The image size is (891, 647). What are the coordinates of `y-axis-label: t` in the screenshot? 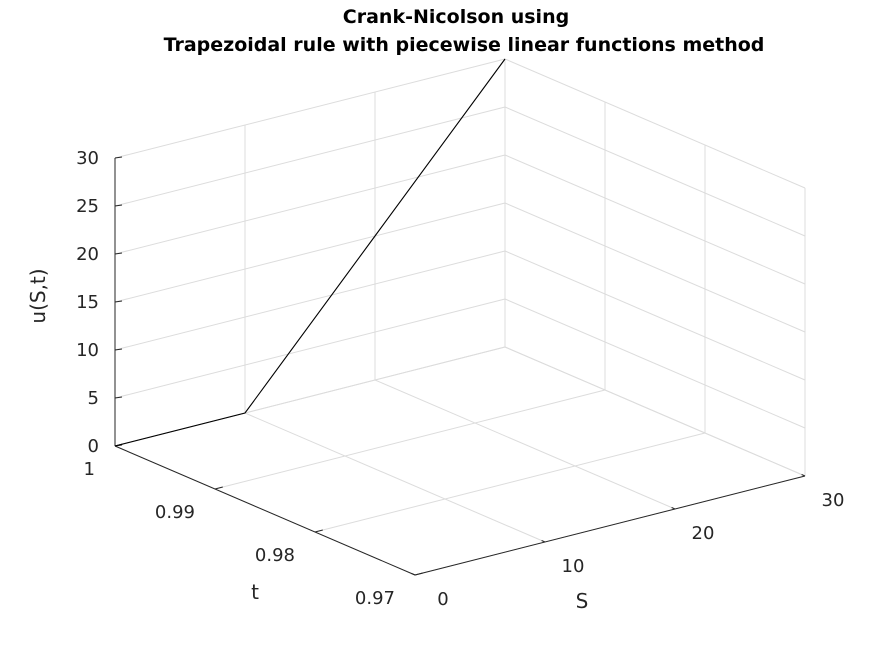 It's located at (255, 592).